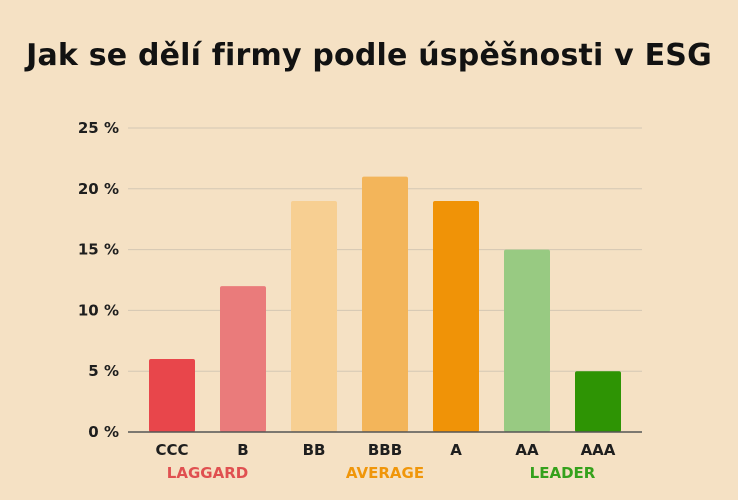  What do you see at coordinates (242, 450) in the screenshot?
I see `x-tick-label: B` at bounding box center [242, 450].